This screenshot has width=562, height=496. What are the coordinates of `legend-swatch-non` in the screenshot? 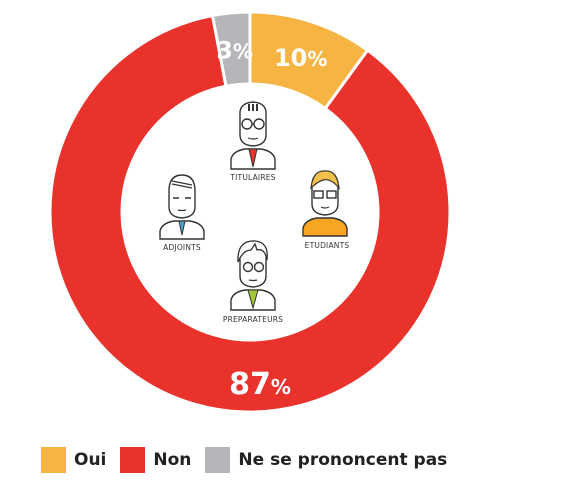 It's located at (133, 460).